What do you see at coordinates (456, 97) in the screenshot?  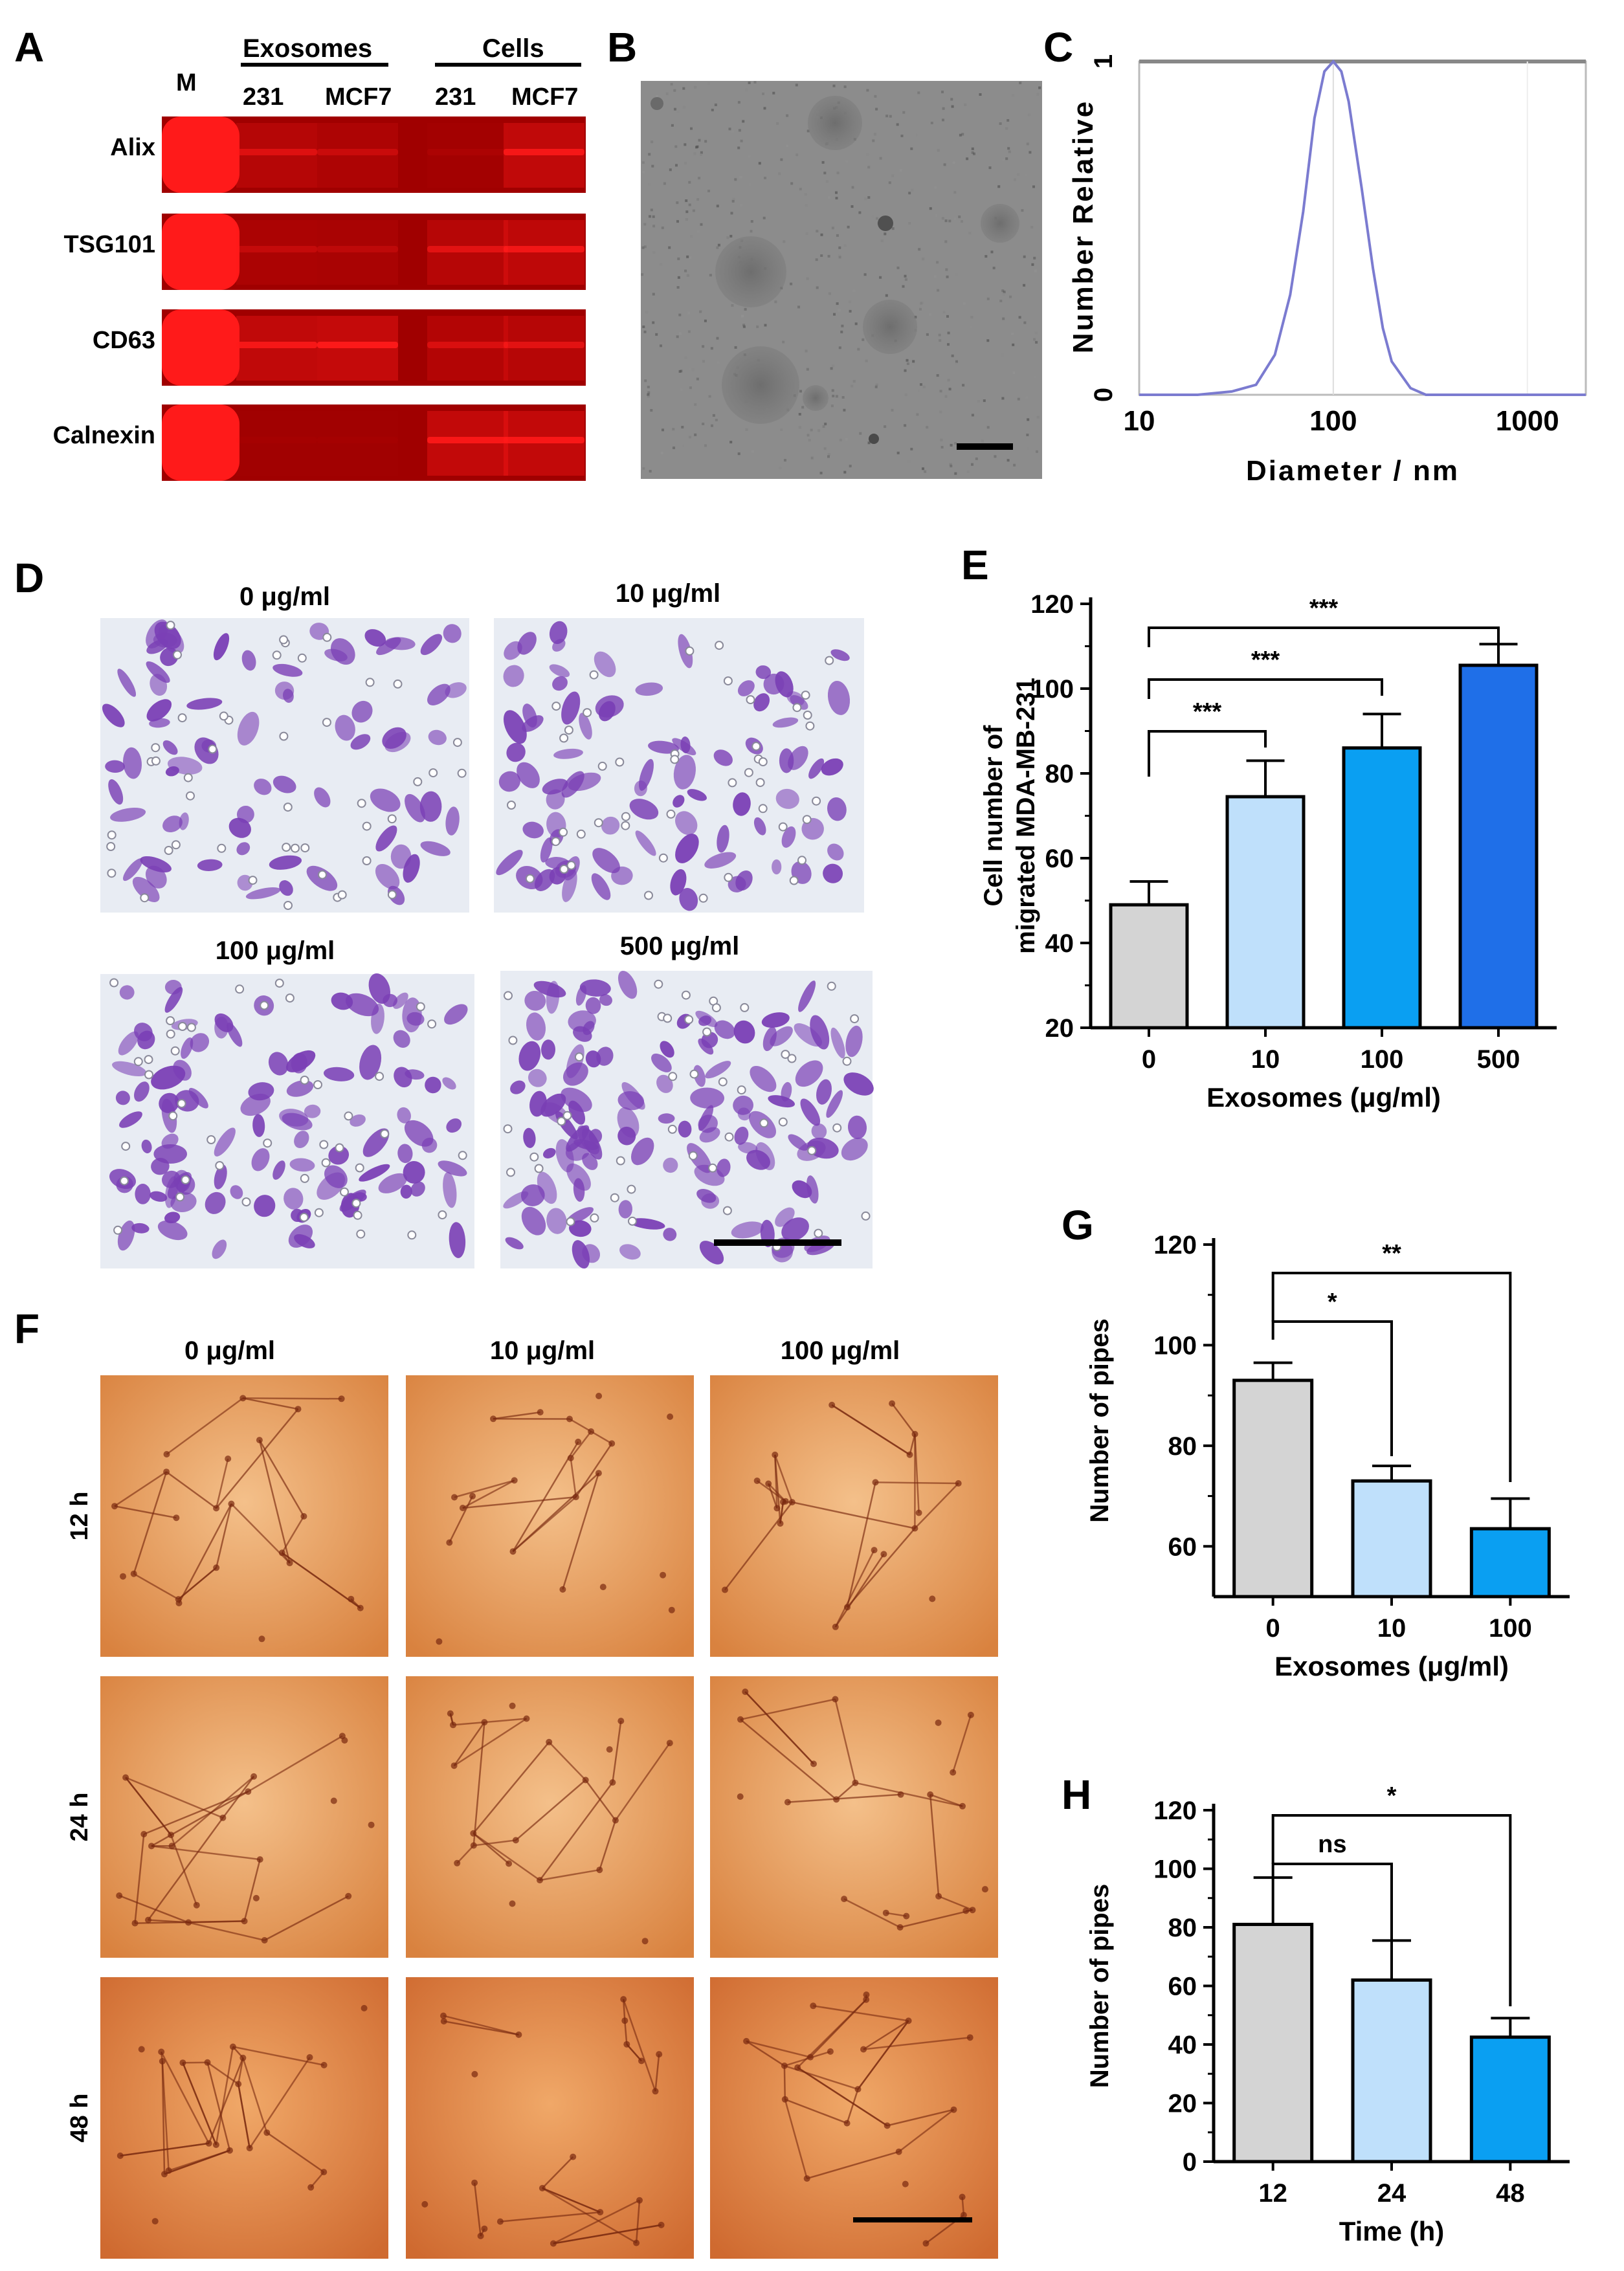 I see `lane-label-231-cells: 231` at bounding box center [456, 97].